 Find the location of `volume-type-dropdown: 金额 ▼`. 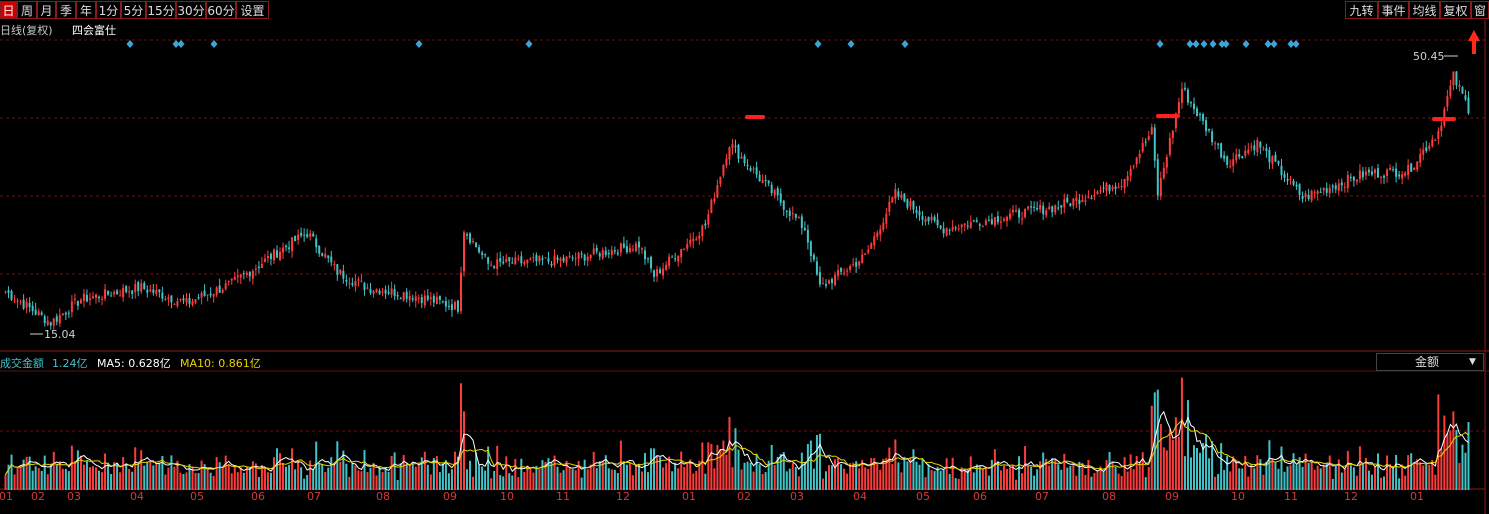

volume-type-dropdown: 金额 ▼ is located at coordinates (1430, 362).